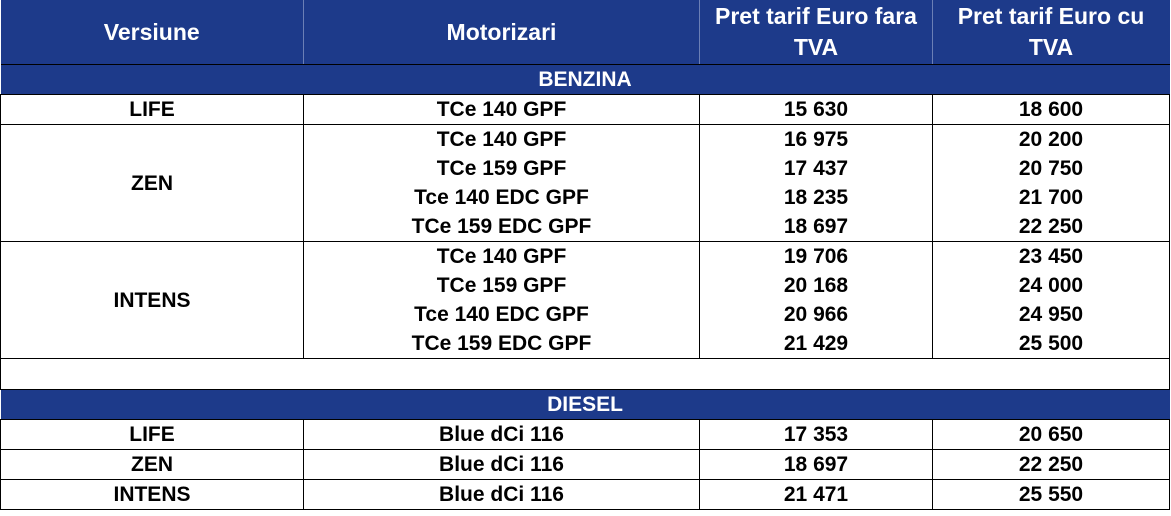 This screenshot has height=516, width=1171. I want to click on price-net-cell: 20 168, so click(816, 285).